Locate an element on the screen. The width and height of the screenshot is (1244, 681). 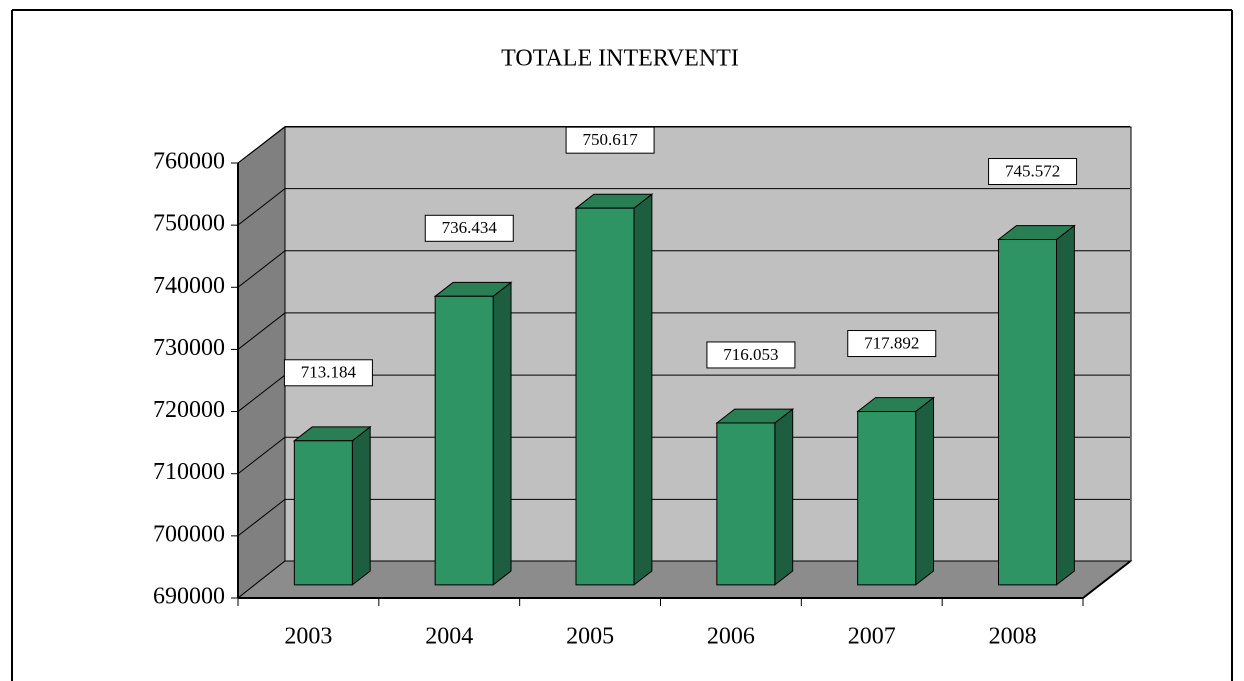
floor-edge is located at coordinates (1106, 579).